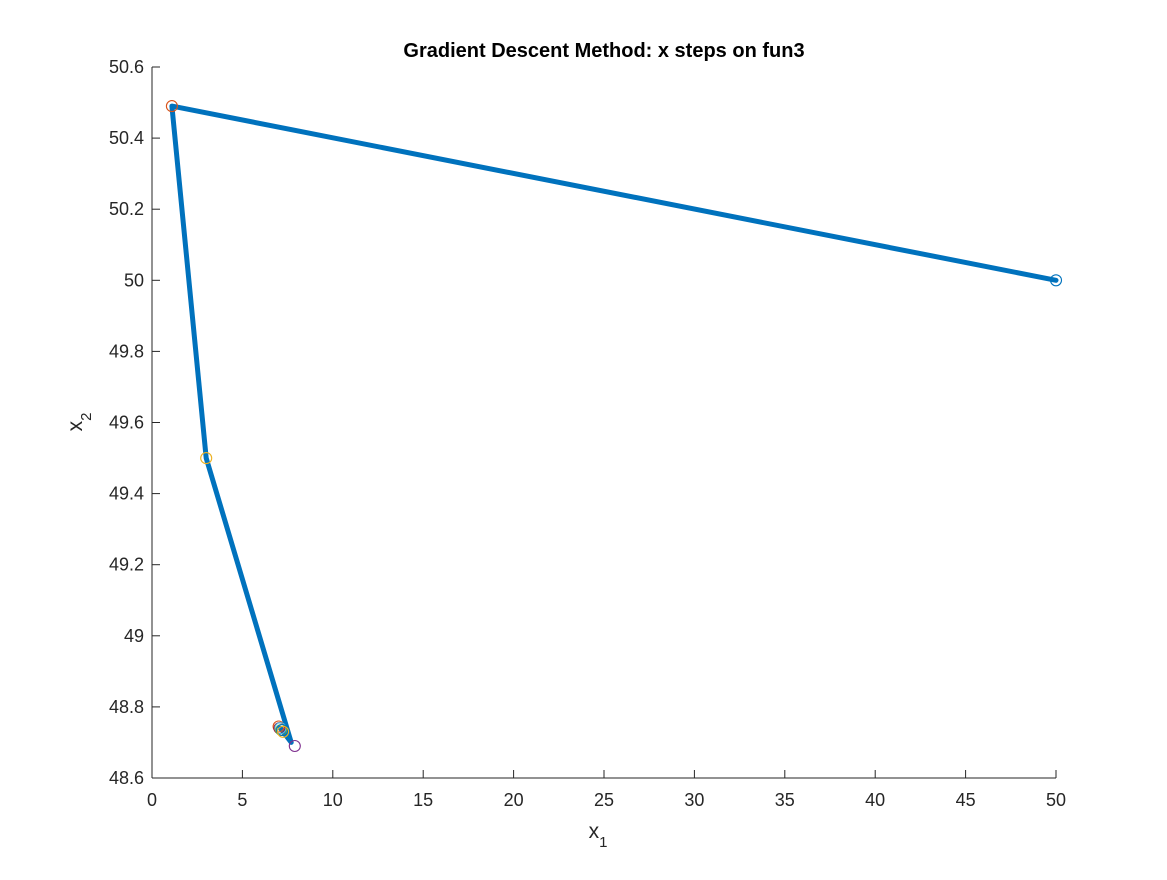 This screenshot has width=1167, height=880. What do you see at coordinates (126, 423) in the screenshot?
I see `y-tick-label: 49.6` at bounding box center [126, 423].